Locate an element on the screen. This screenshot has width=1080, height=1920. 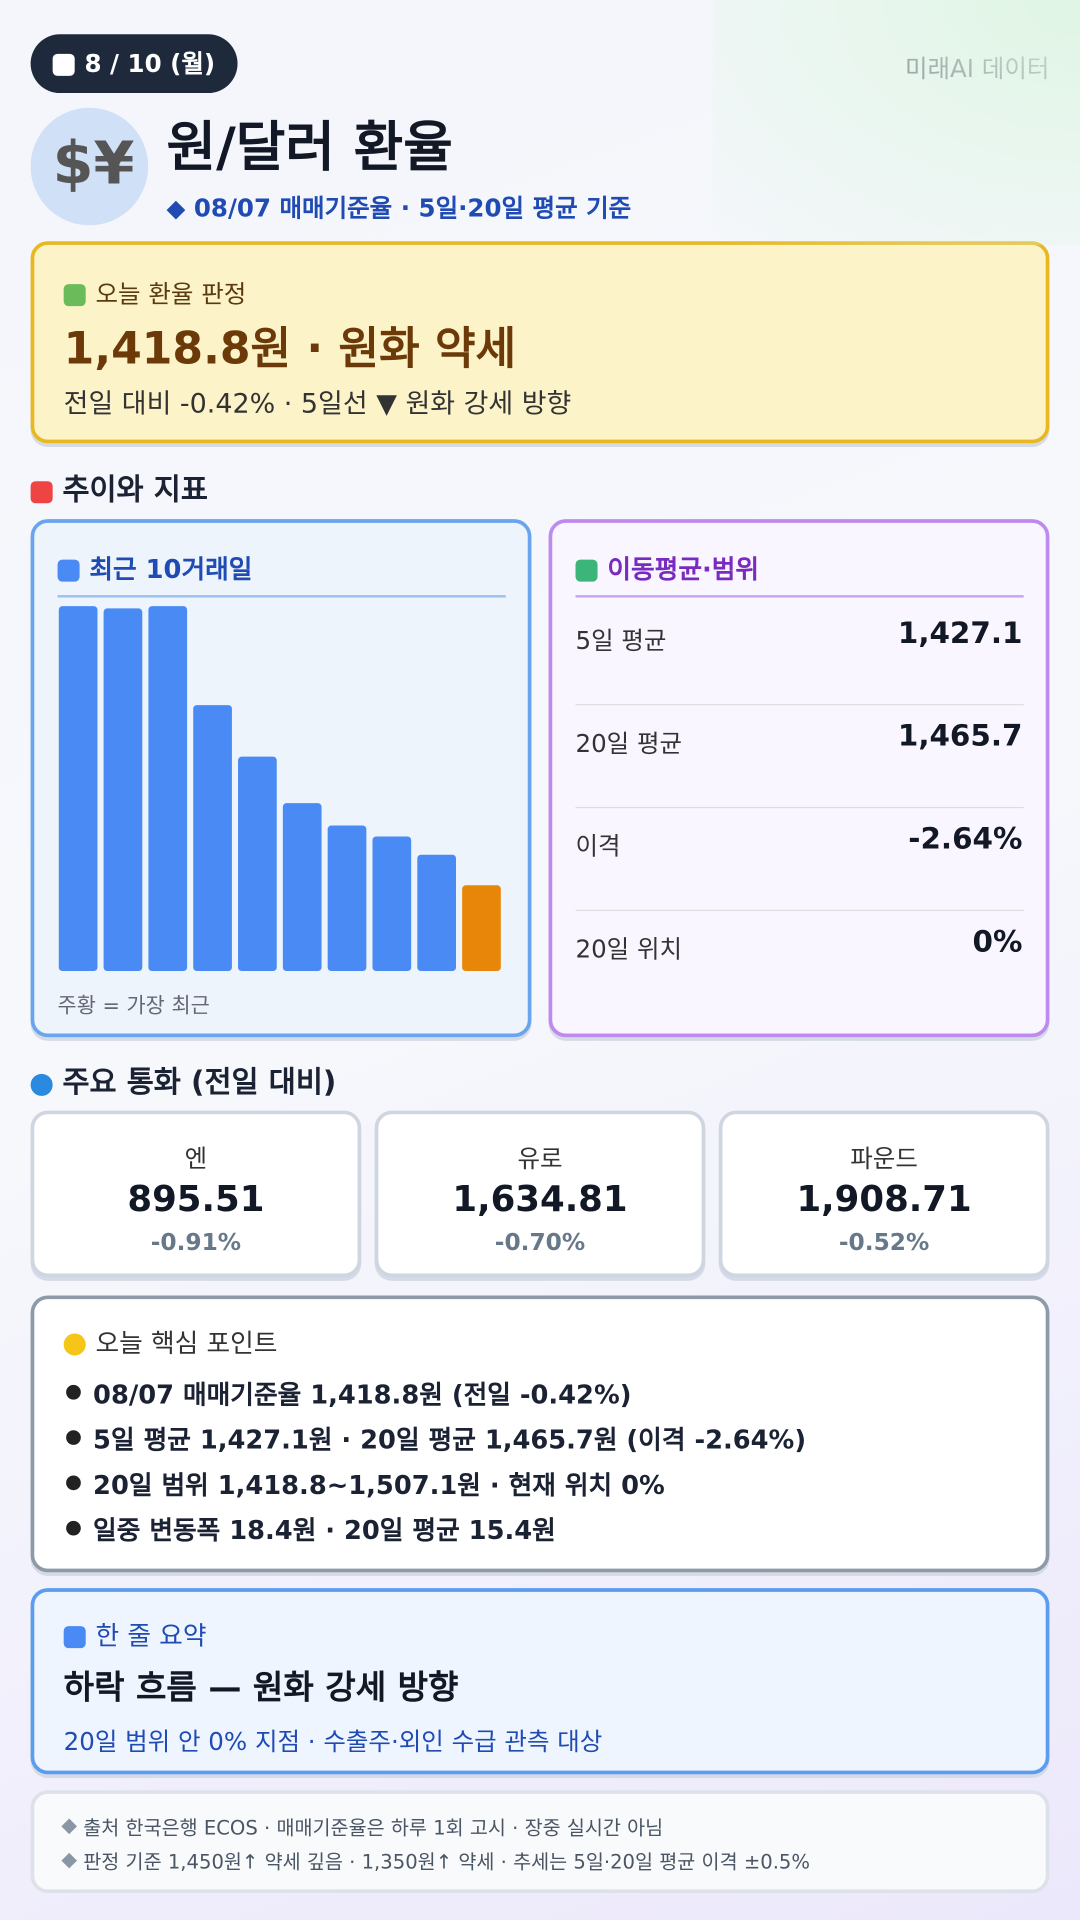
title: 원/달러 환율 is located at coordinates (309, 147).